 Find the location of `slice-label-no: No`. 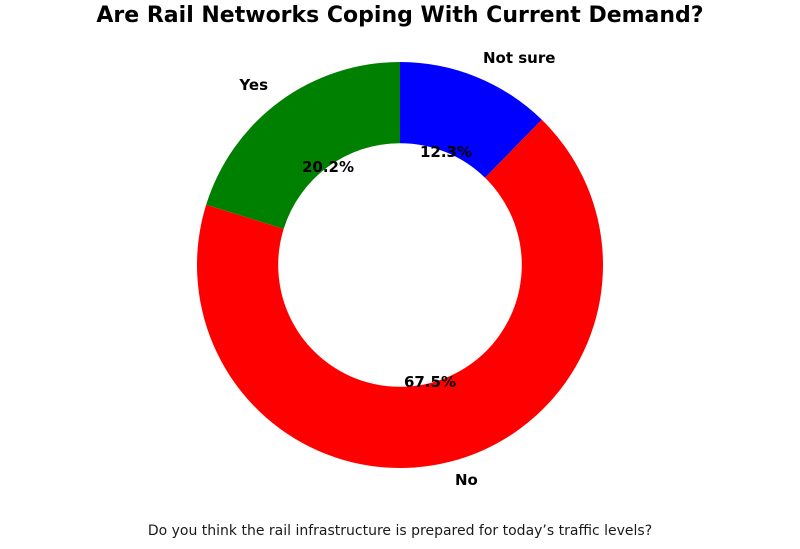

slice-label-no: No is located at coordinates (466, 480).